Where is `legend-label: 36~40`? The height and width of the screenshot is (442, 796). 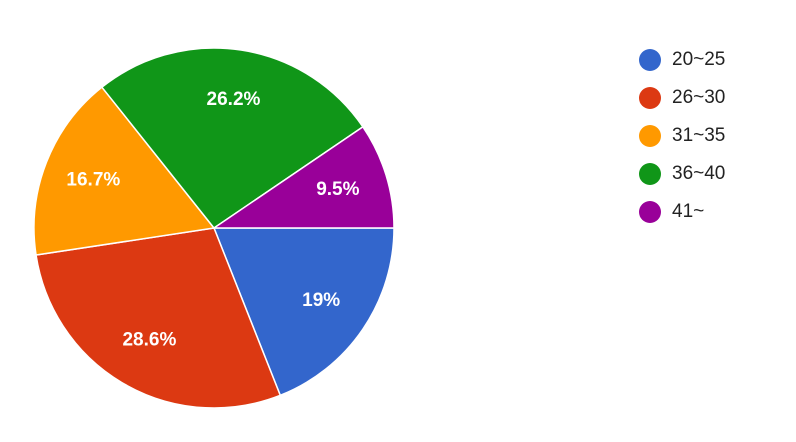
legend-label: 36~40 is located at coordinates (698, 173).